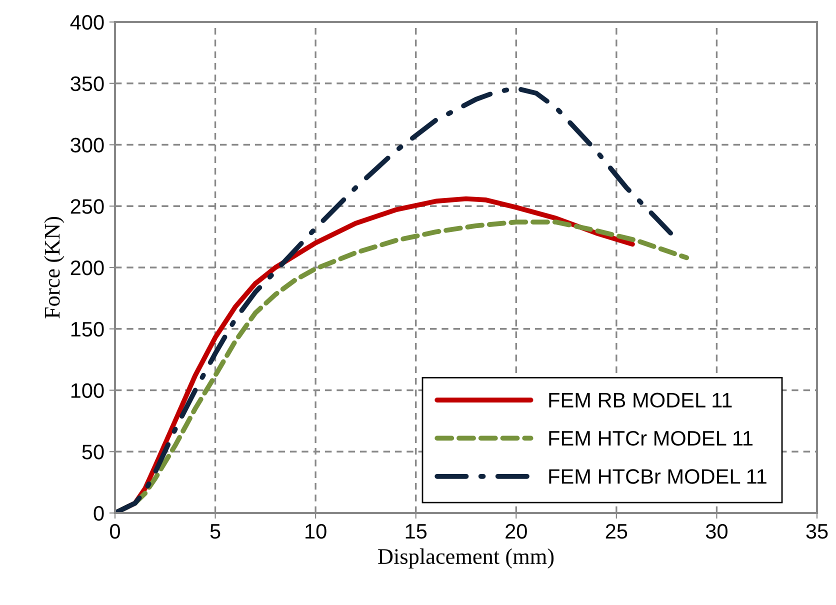  What do you see at coordinates (87, 145) in the screenshot?
I see `y-tick-label: 300` at bounding box center [87, 145].